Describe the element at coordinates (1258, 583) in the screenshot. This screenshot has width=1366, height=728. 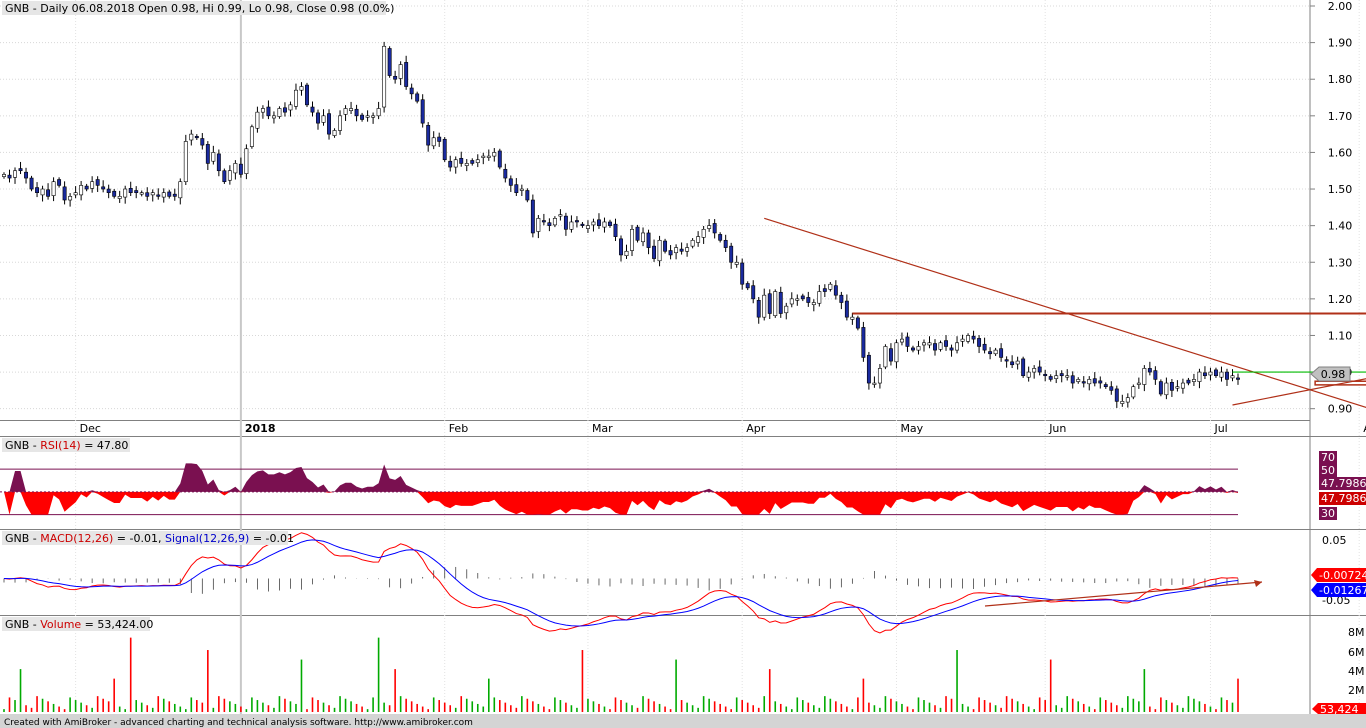
I see `macd-divergence-arrowhead` at that location.